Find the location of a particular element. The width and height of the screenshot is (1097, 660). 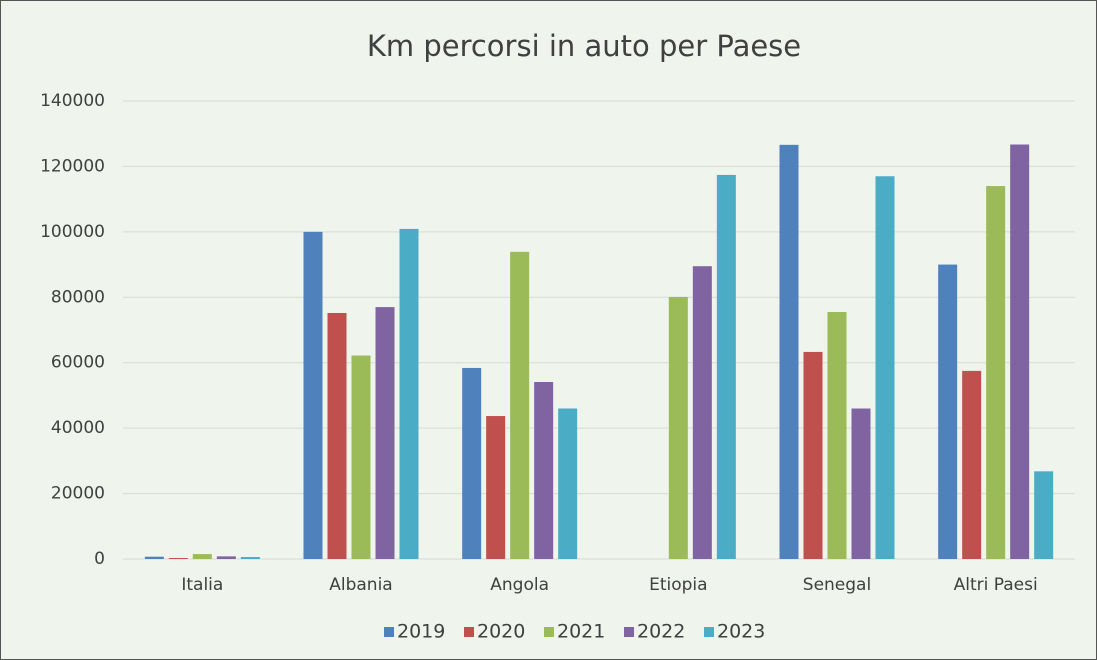

y-tick-label: 40000 is located at coordinates (78, 428).